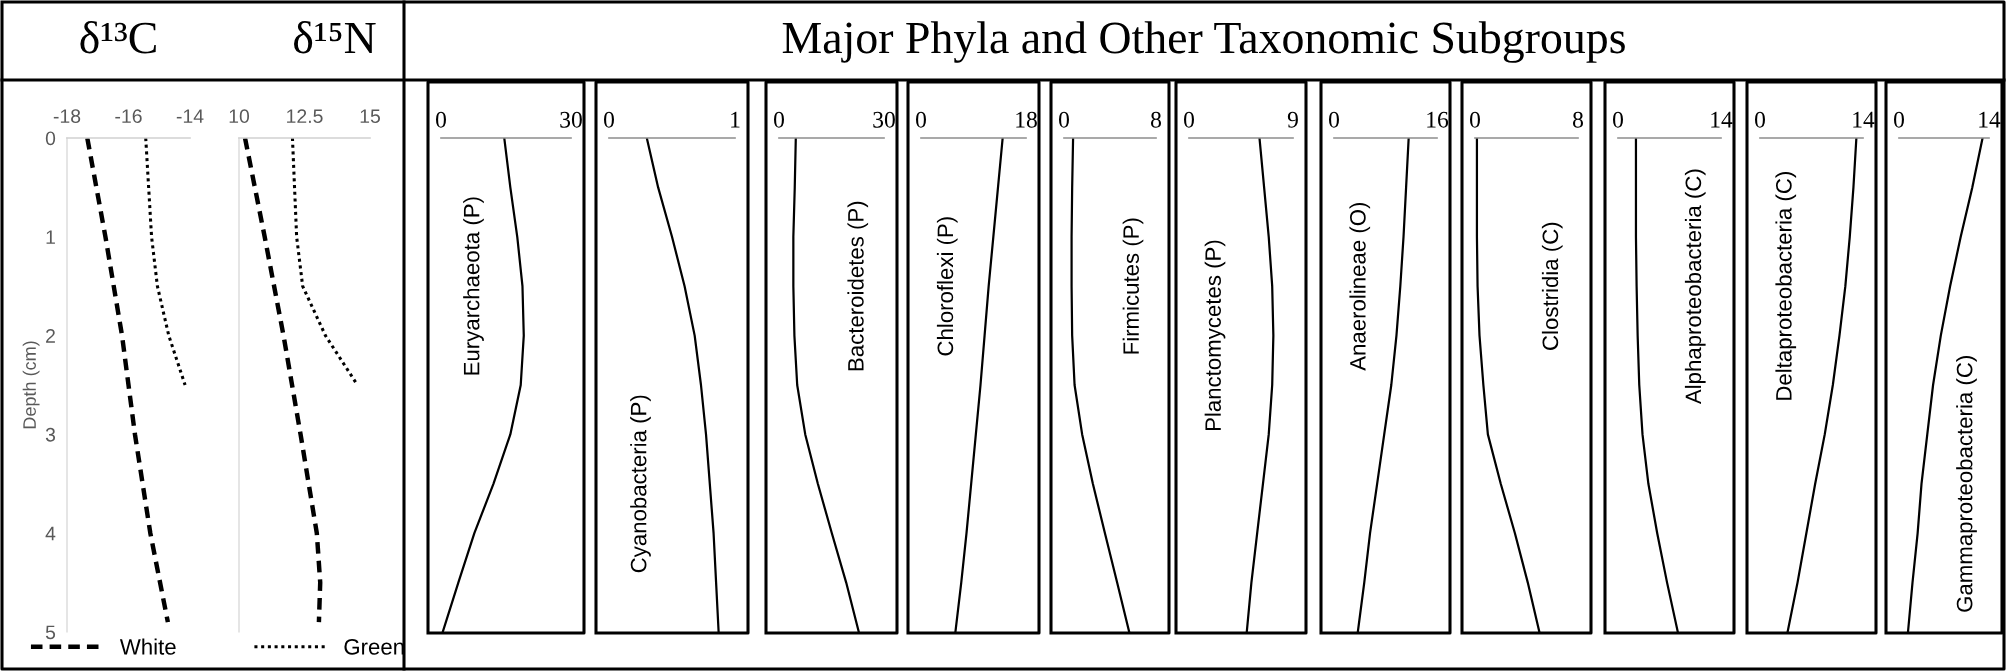 This screenshot has height=672, width=2006. Describe the element at coordinates (1026, 119) in the screenshot. I see `x-tick-label: 18` at that location.